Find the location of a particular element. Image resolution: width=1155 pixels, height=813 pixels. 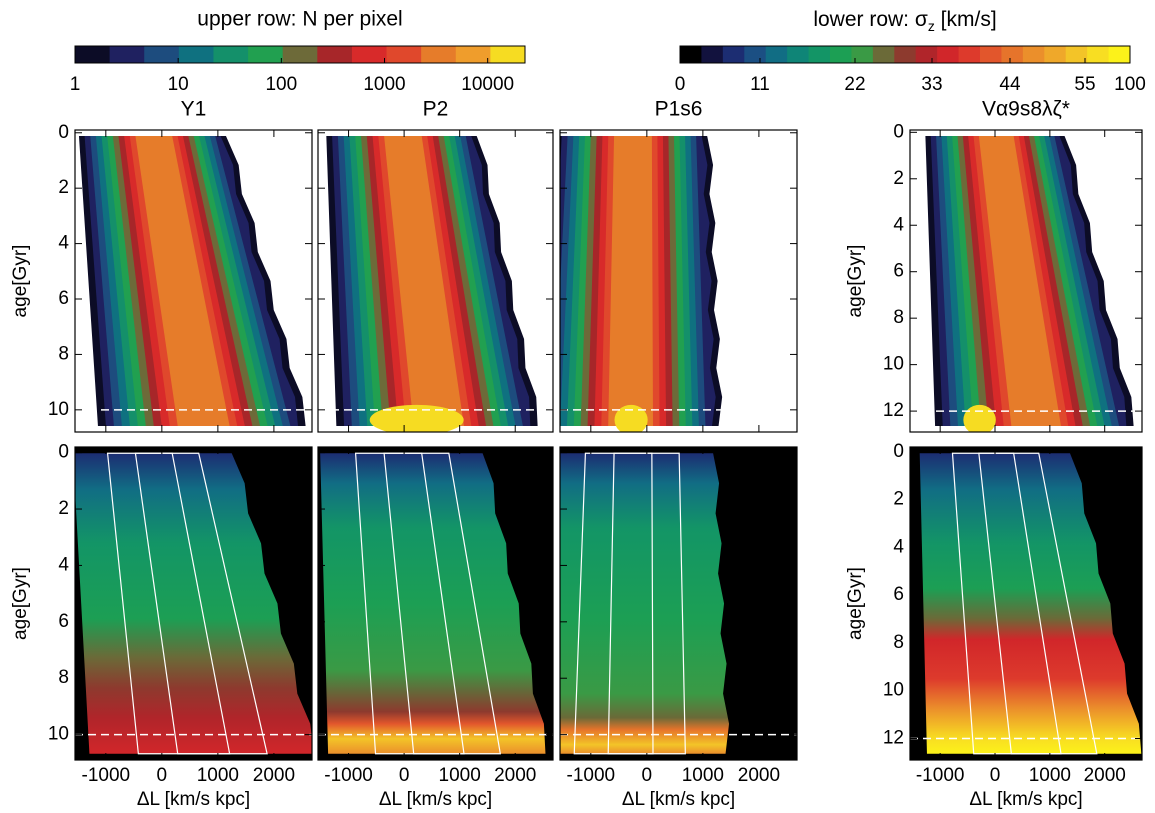

colorbar-tick-label: 1 is located at coordinates (75, 84).